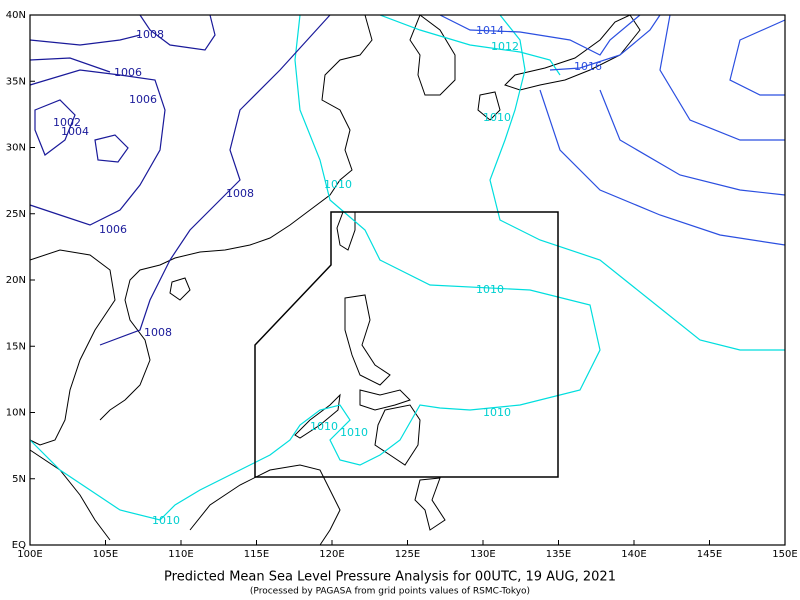  Describe the element at coordinates (490, 30) in the screenshot. I see `isobar-label: 1014` at that location.